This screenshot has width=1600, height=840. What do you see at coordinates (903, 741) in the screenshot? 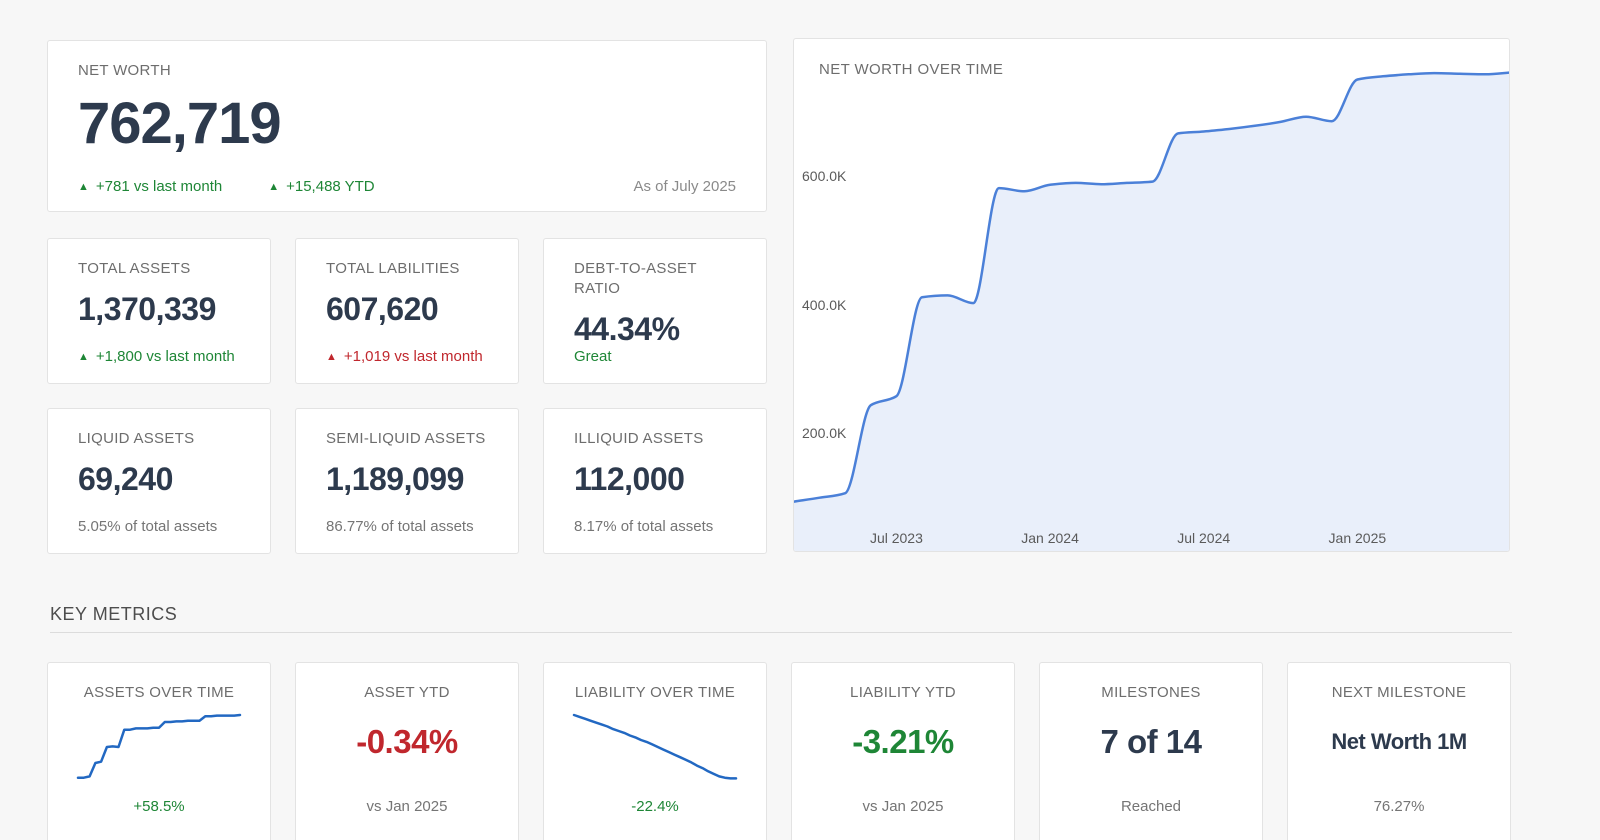
I see `liability-ytd-value: -3.21%` at bounding box center [903, 741].